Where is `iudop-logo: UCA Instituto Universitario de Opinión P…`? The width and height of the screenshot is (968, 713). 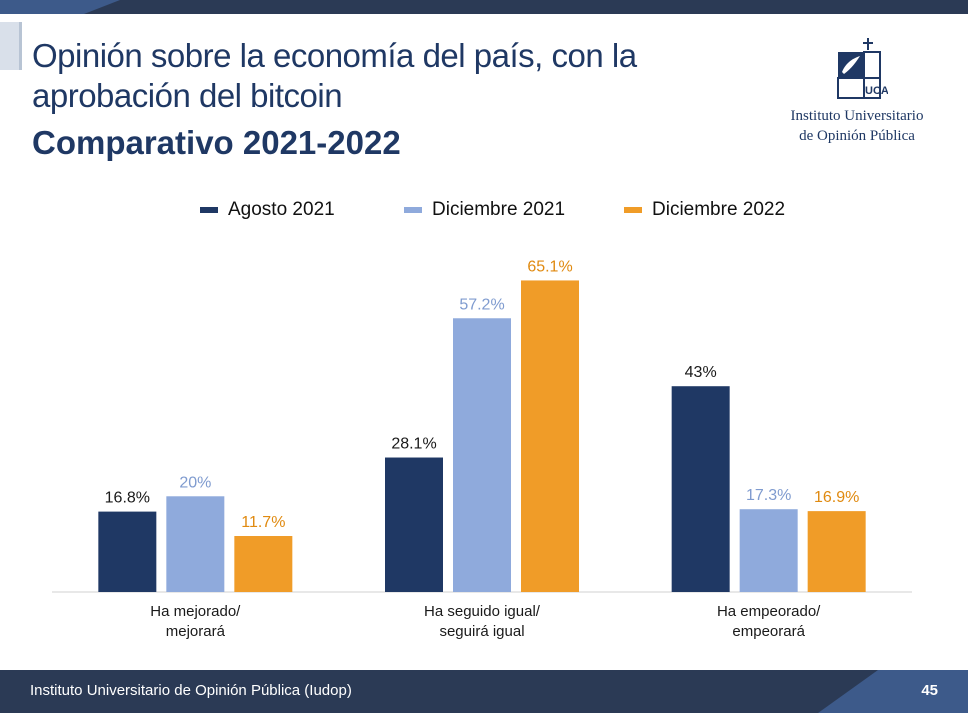
iudop-logo: UCA Instituto Universitario de Opinión P… is located at coordinates (862, 91).